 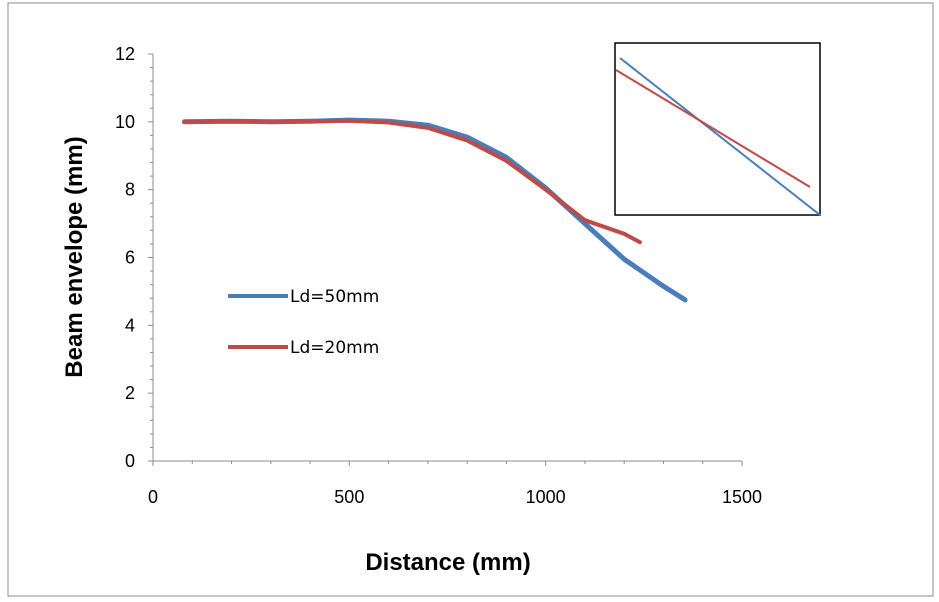 What do you see at coordinates (153, 497) in the screenshot?
I see `x-tick-label: 0` at bounding box center [153, 497].